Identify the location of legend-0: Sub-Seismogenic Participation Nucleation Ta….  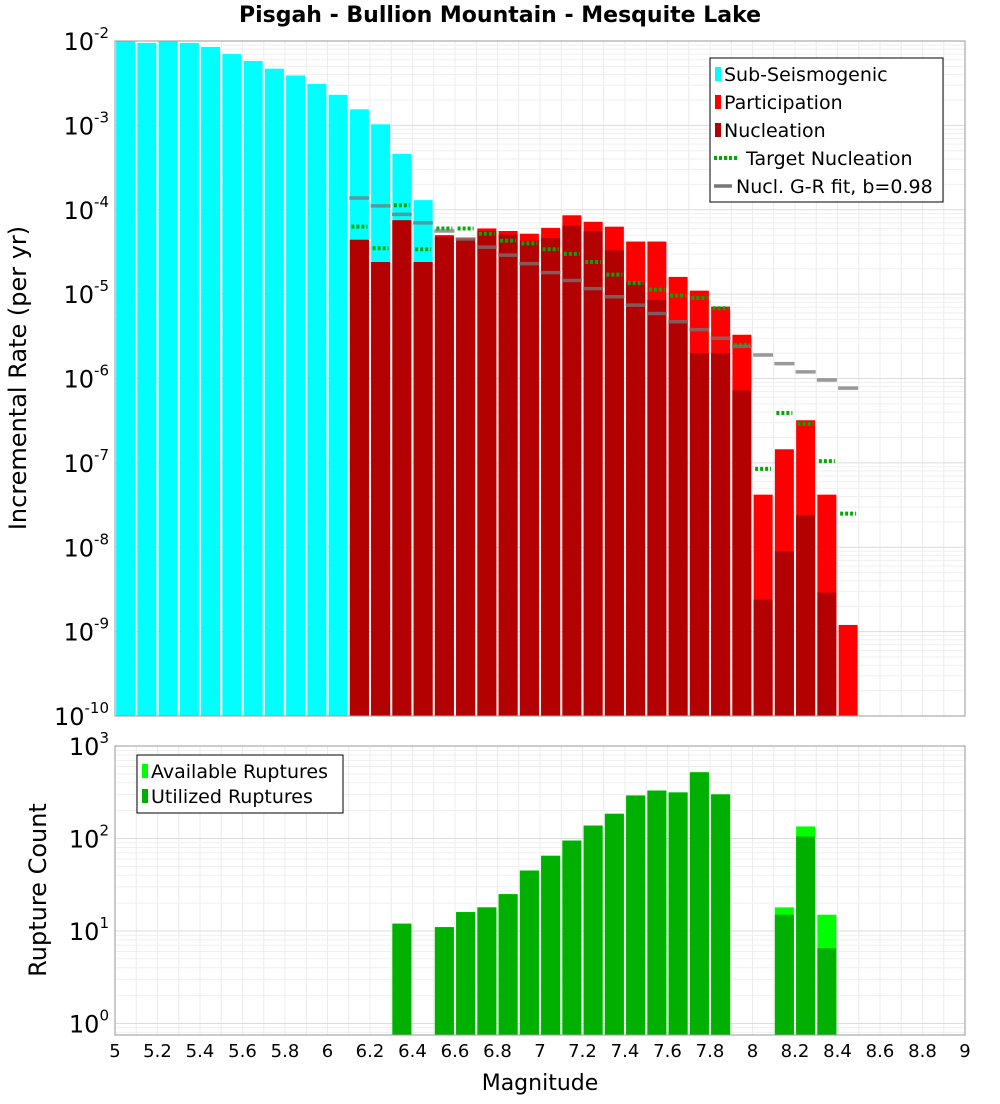
(826, 130).